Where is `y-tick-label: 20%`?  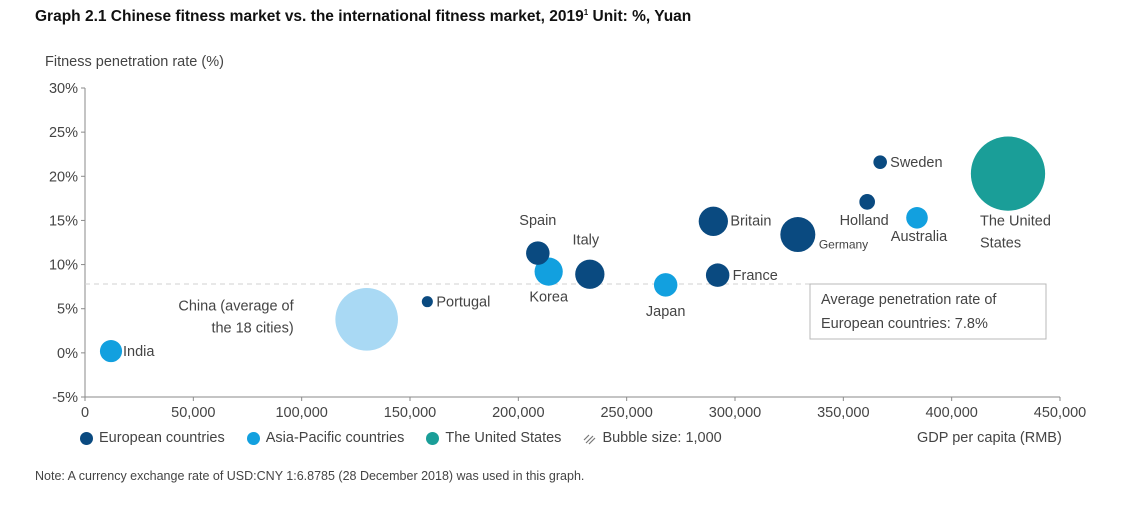
y-tick-label: 20% is located at coordinates (63, 177).